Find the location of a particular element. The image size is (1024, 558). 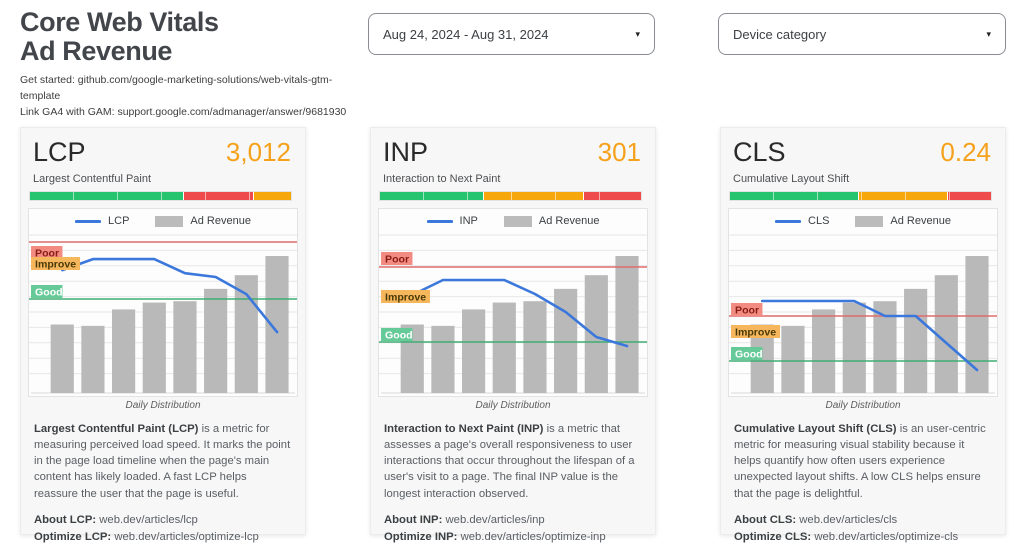

optimize-label: Optimize LCP: is located at coordinates (73, 537).